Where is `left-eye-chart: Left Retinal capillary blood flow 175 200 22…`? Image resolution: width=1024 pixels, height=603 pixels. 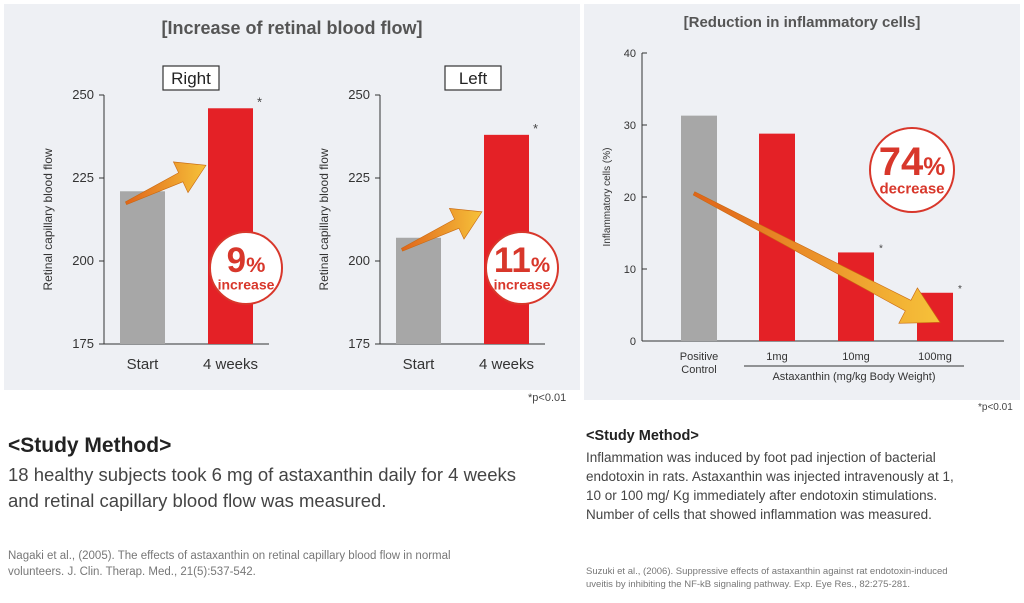
left-eye-chart: Left Retinal capillary blood flow 175 200 22… is located at coordinates (438, 219).